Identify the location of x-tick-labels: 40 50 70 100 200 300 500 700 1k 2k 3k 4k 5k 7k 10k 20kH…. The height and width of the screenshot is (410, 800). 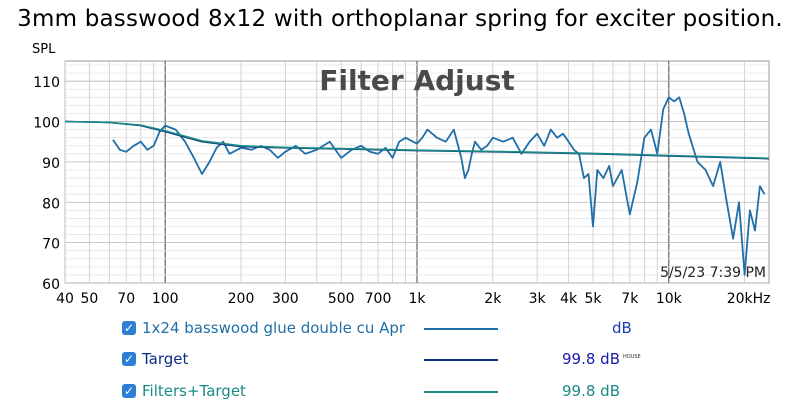
(413, 299).